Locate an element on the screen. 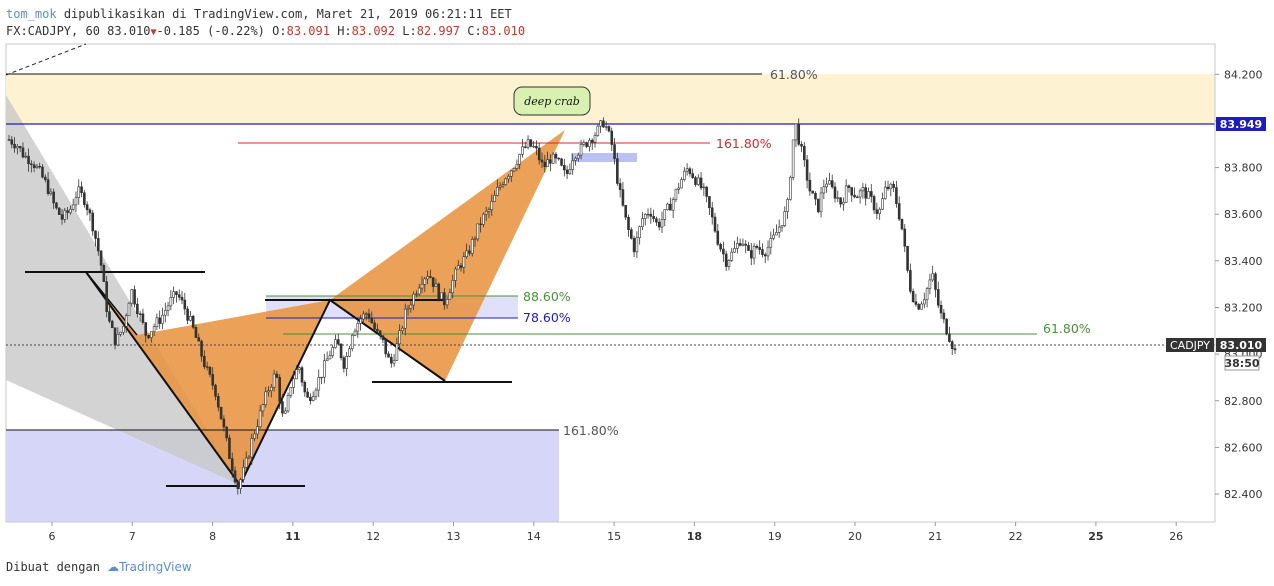  time-axis: 6 7 8 11 12 13 14 15 18 19 20 21 22 25 26 is located at coordinates (616, 532).